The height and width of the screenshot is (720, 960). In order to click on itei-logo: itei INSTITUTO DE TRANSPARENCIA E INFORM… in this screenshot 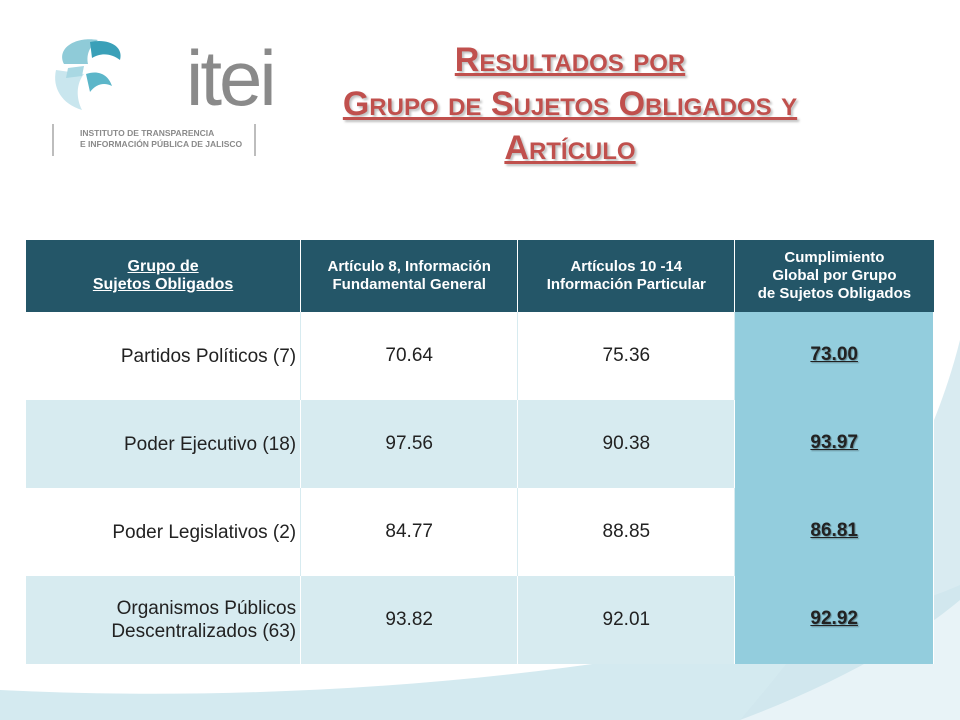, I will do `click(161, 95)`.